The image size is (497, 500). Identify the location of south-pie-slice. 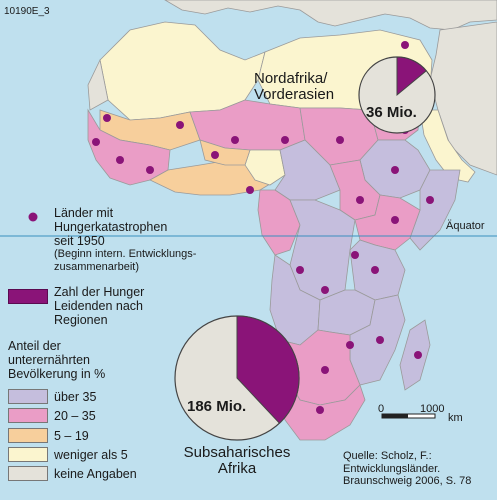
(268, 369).